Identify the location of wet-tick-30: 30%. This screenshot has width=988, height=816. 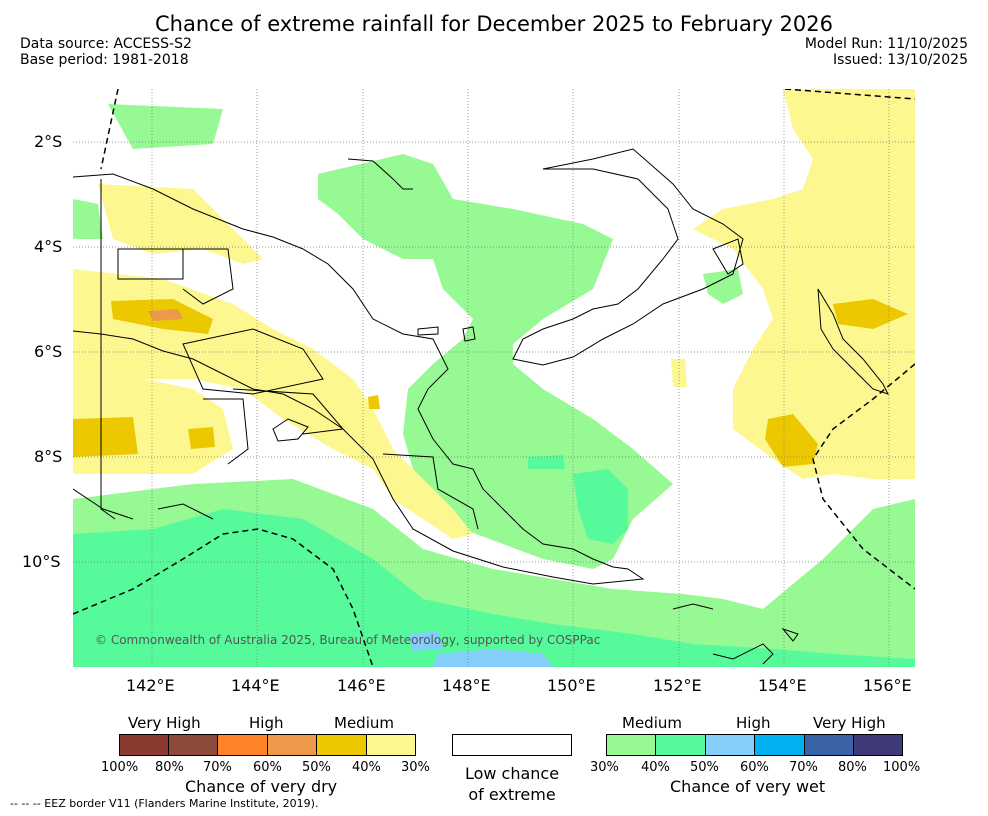
(604, 767).